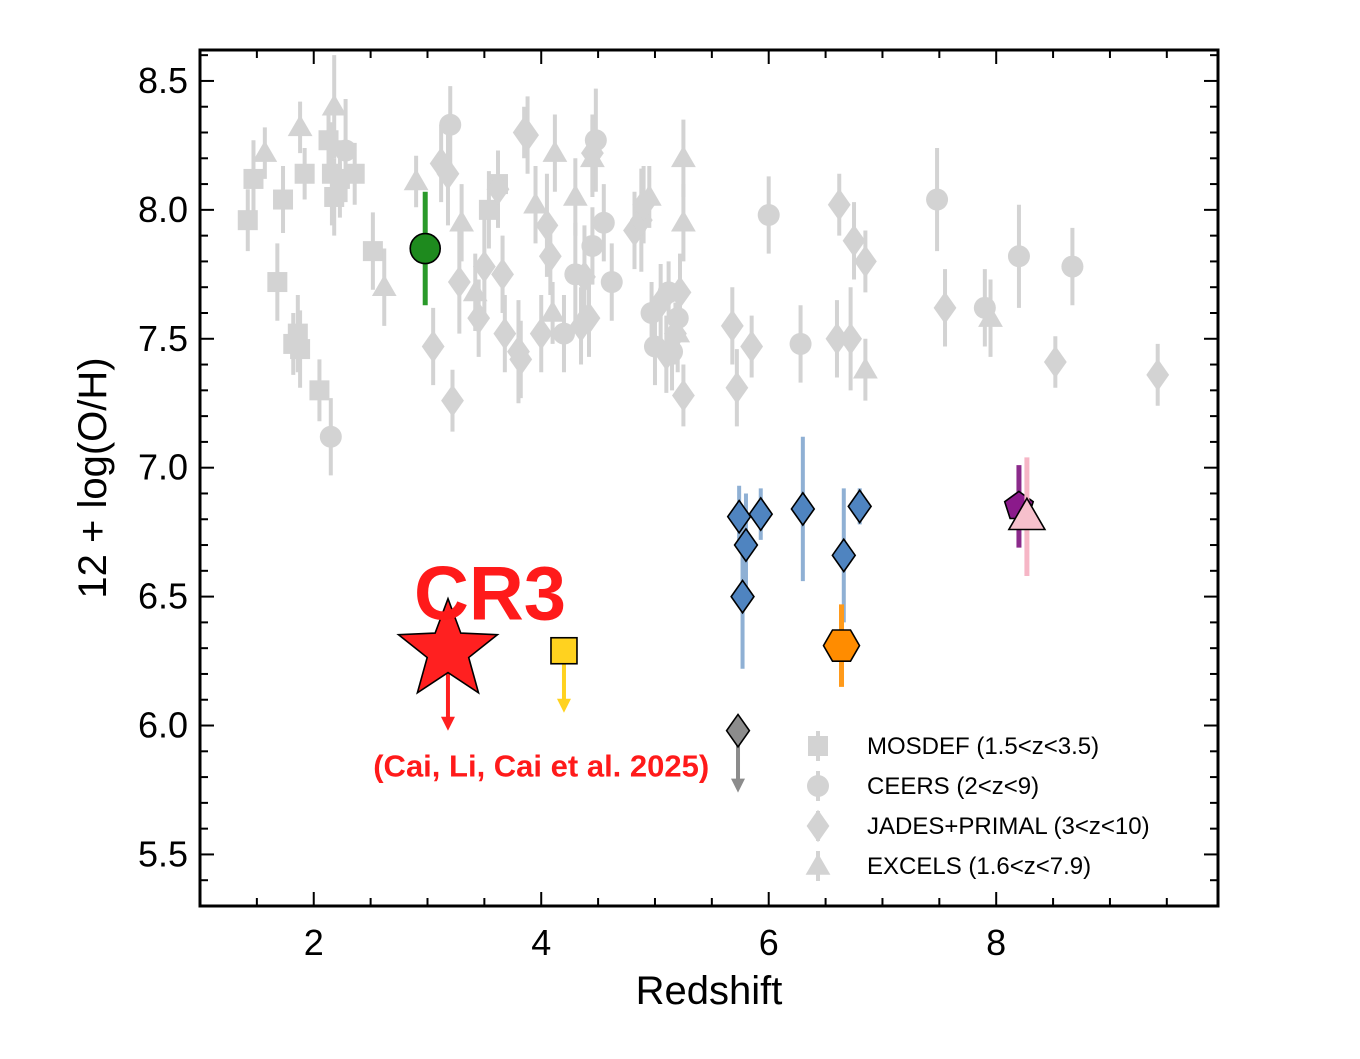 This screenshot has height=1059, width=1360. I want to click on cr3-label: CR3, so click(490, 593).